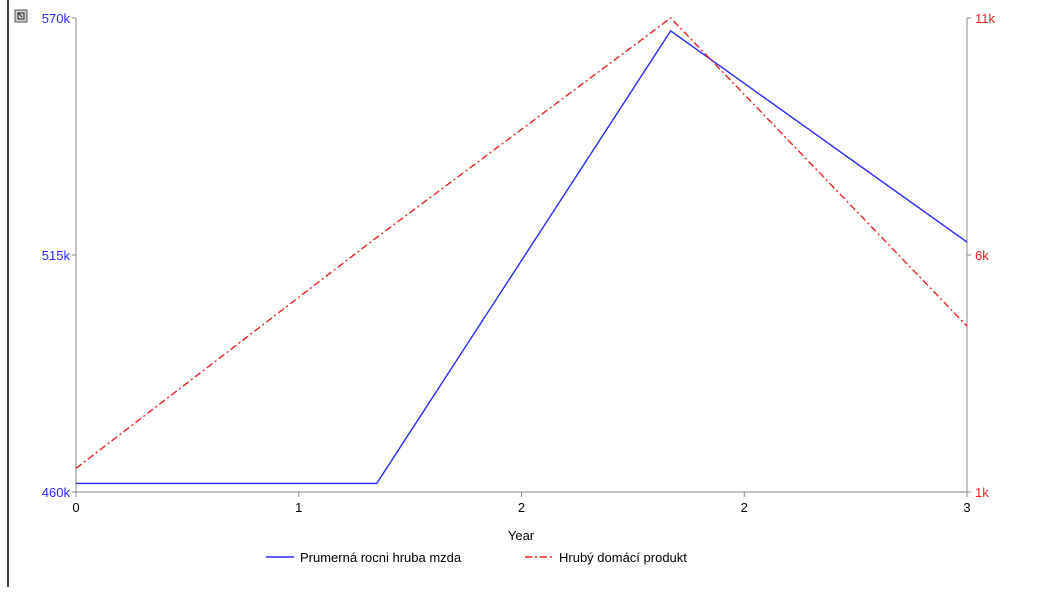 The width and height of the screenshot is (1048, 592). Describe the element at coordinates (623, 557) in the screenshot. I see `legend-label: Hrubý domácí produkt` at that location.